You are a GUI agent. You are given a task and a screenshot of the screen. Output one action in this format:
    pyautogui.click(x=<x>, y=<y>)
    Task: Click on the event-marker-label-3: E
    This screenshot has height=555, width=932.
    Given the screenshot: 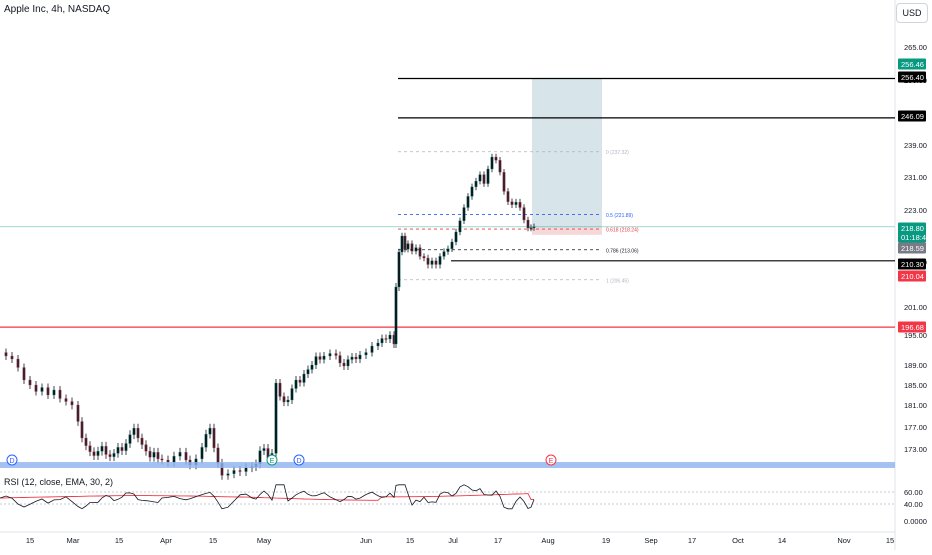 What is the action you would take?
    pyautogui.click(x=551, y=461)
    